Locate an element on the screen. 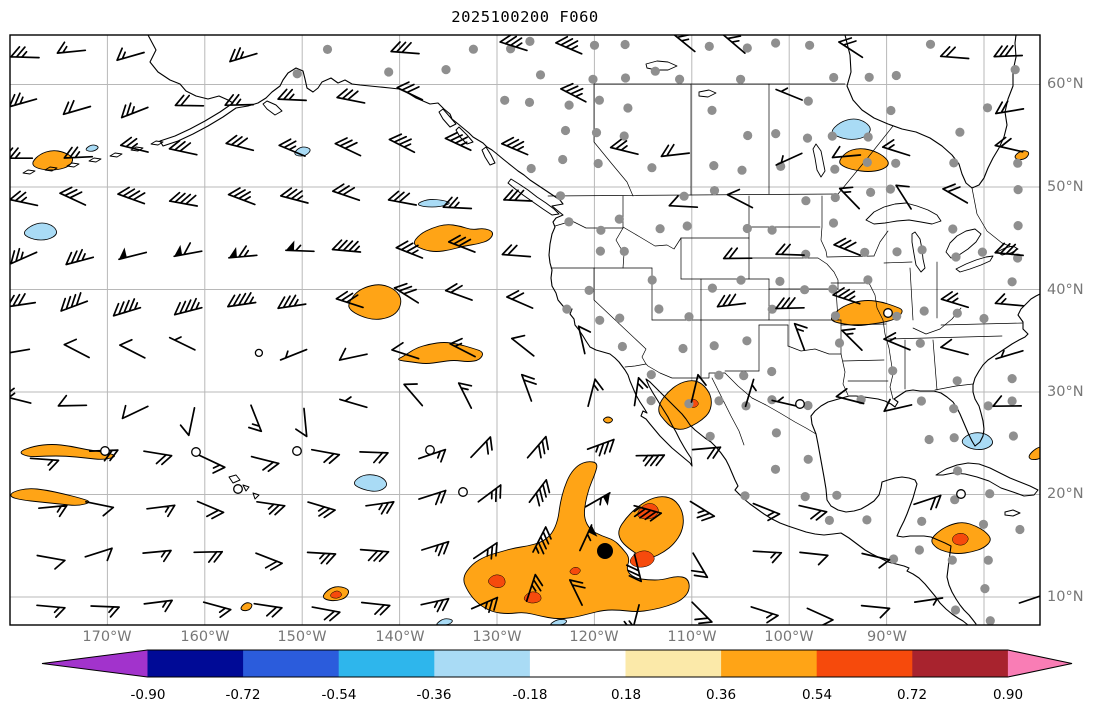 Image resolution: width=1105 pixels, height=712 pixels. colorbar-tick-label: -0.36 is located at coordinates (434, 695).